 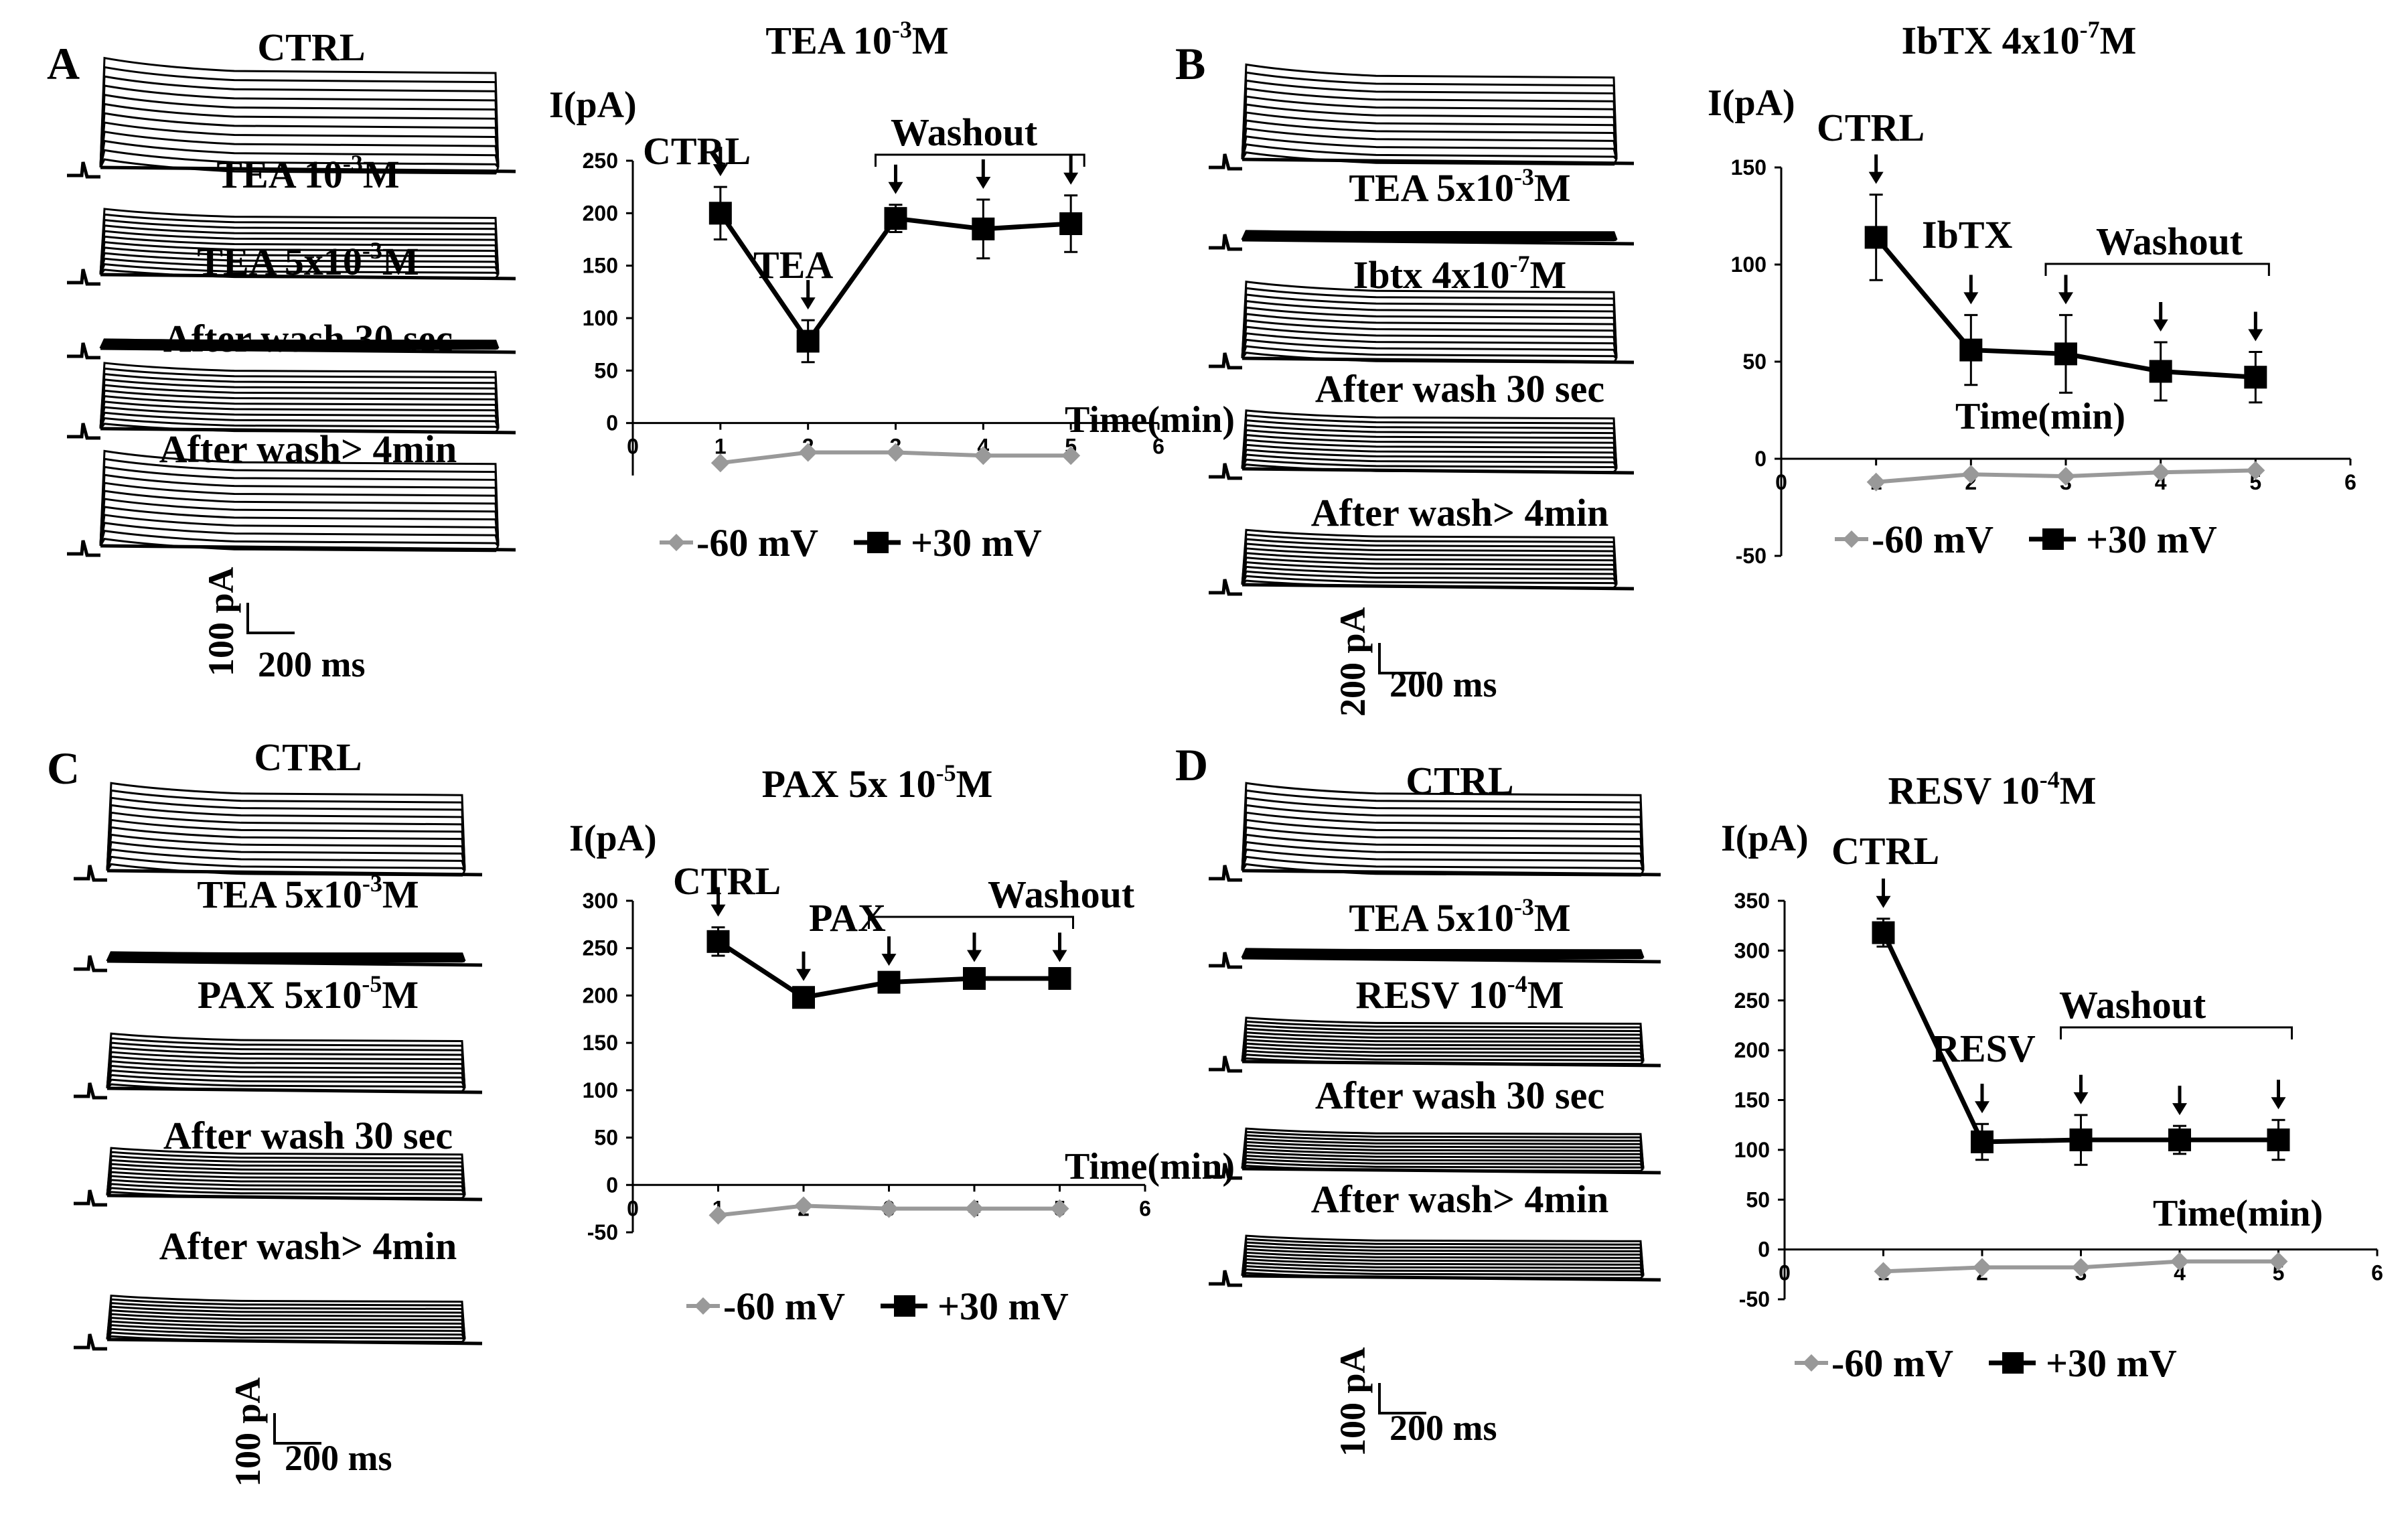 I want to click on y-tick-label: 100, so click(x=1752, y=1150).